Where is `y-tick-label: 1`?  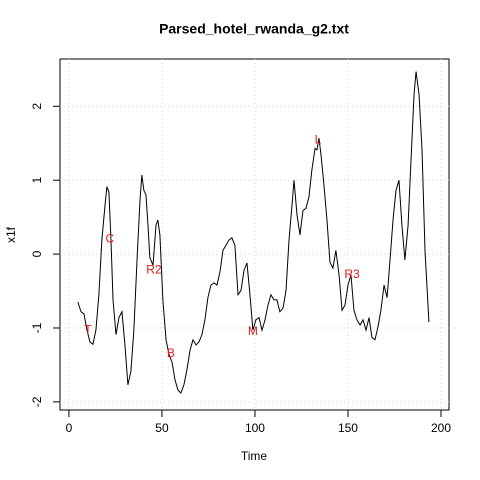
y-tick-label: 1 is located at coordinates (37, 180).